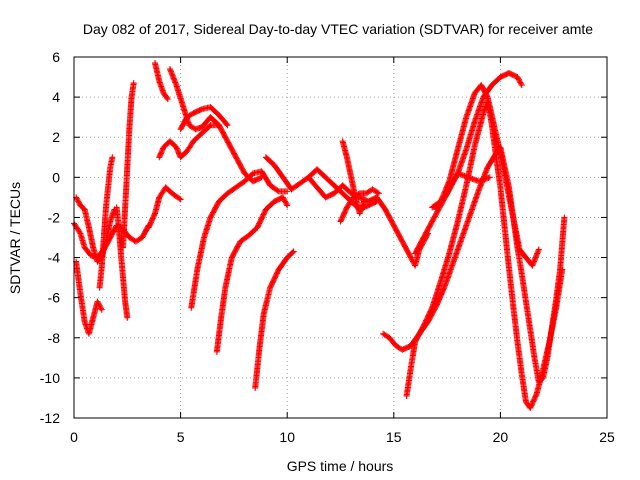 The height and width of the screenshot is (480, 640). I want to click on y-tick-label: -12, so click(50, 418).